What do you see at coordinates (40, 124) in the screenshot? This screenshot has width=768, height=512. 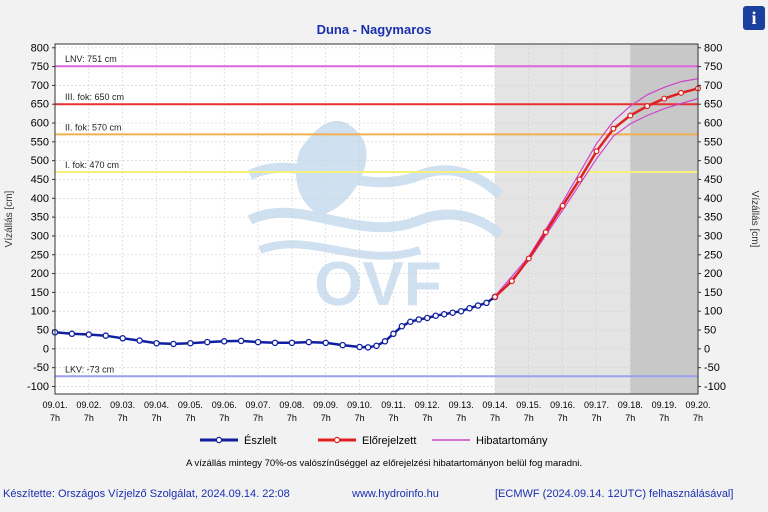 I see `y-tick-label-left: 600` at bounding box center [40, 124].